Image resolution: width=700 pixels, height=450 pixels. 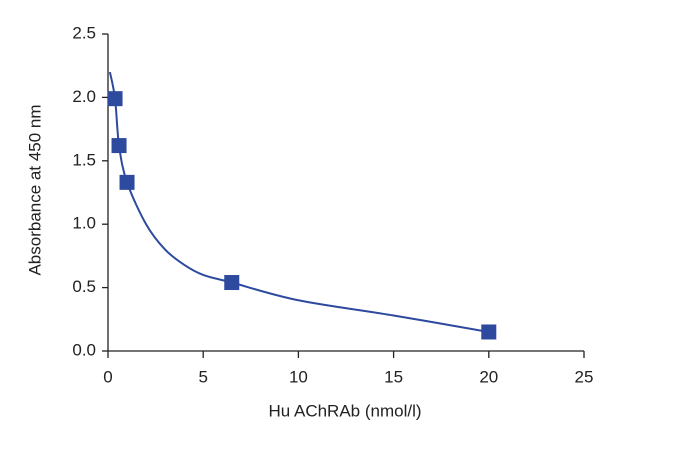 I want to click on y-tick-label: 2.0, so click(x=84, y=96).